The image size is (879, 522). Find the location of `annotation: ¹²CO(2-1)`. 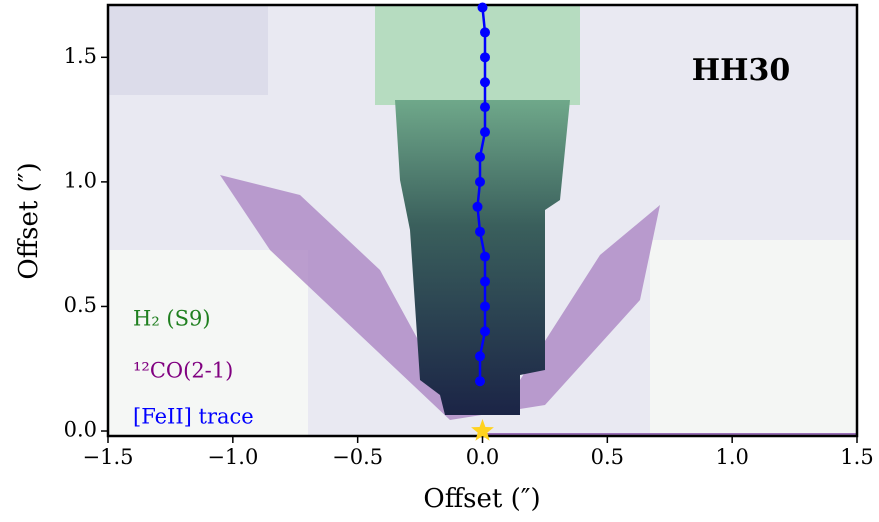

annotation: ¹²CO(2-1) is located at coordinates (183, 371).